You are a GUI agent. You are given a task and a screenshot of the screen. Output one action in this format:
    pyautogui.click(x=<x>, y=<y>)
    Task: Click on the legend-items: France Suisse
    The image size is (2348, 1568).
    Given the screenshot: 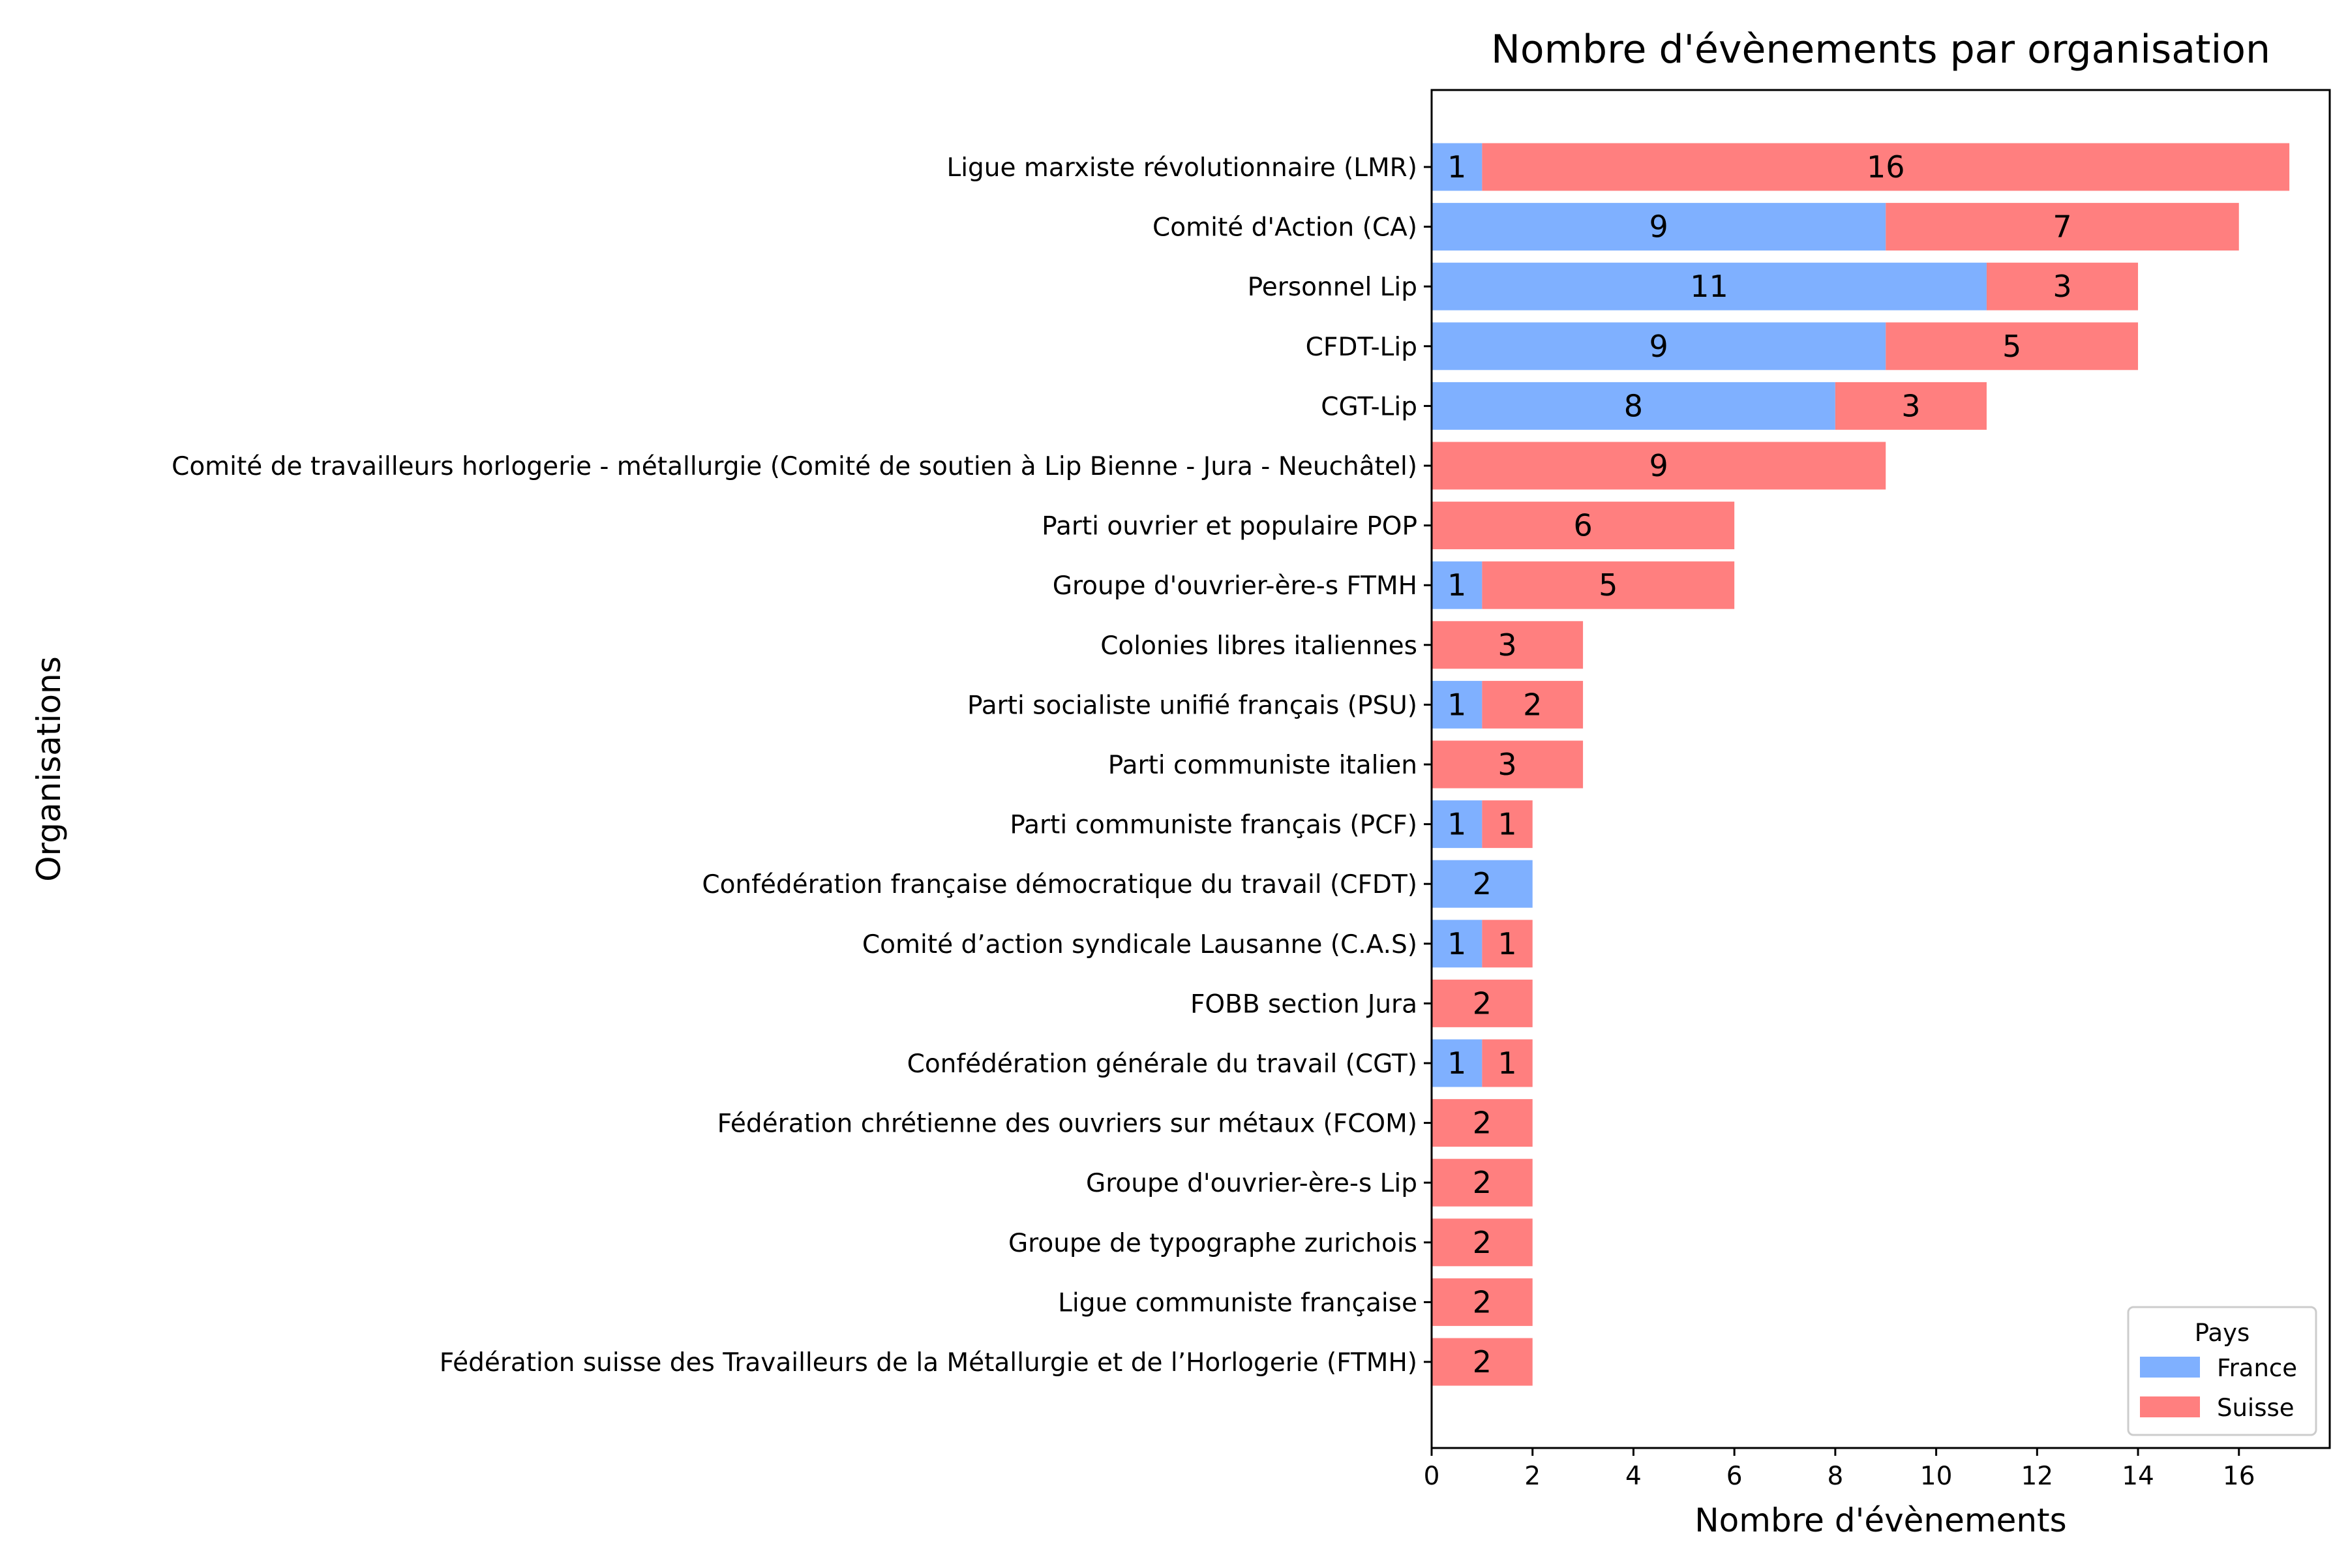 What is the action you would take?
    pyautogui.click(x=2218, y=1388)
    